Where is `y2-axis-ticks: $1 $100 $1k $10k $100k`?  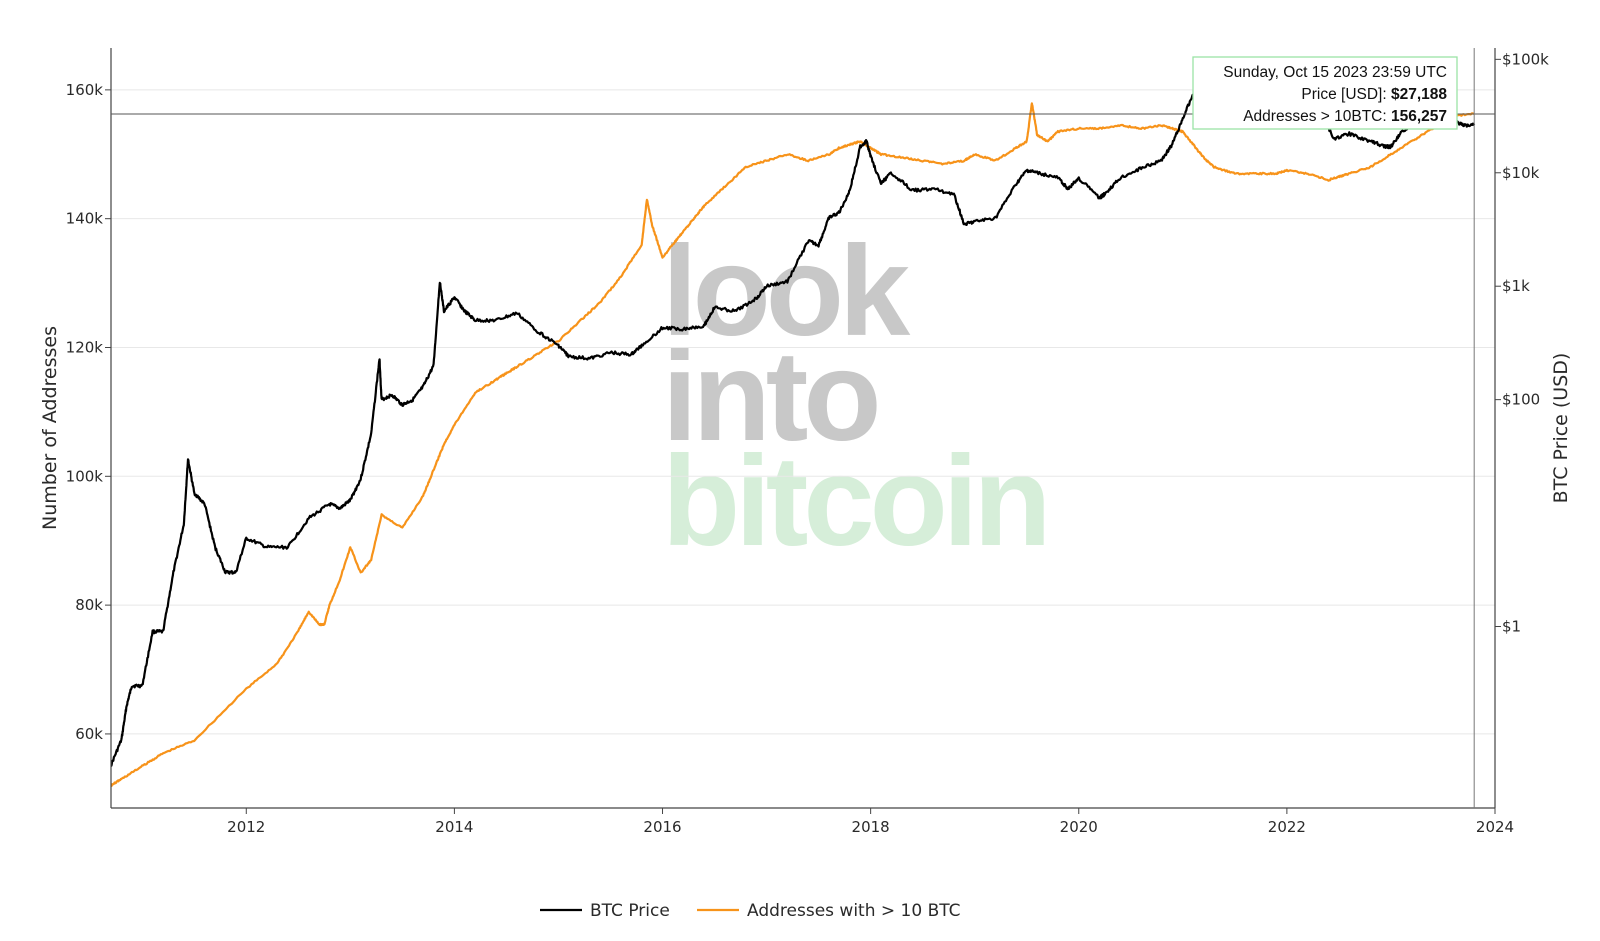
y2-axis-ticks: $1 $100 $1k $10k $100k is located at coordinates (1522, 343).